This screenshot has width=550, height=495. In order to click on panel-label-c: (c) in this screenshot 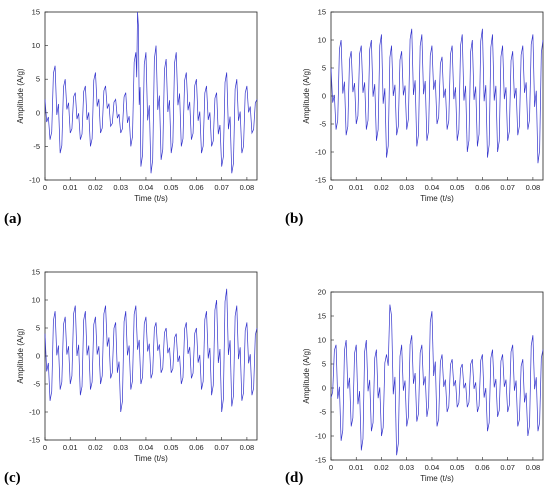, I will do `click(12, 478)`.